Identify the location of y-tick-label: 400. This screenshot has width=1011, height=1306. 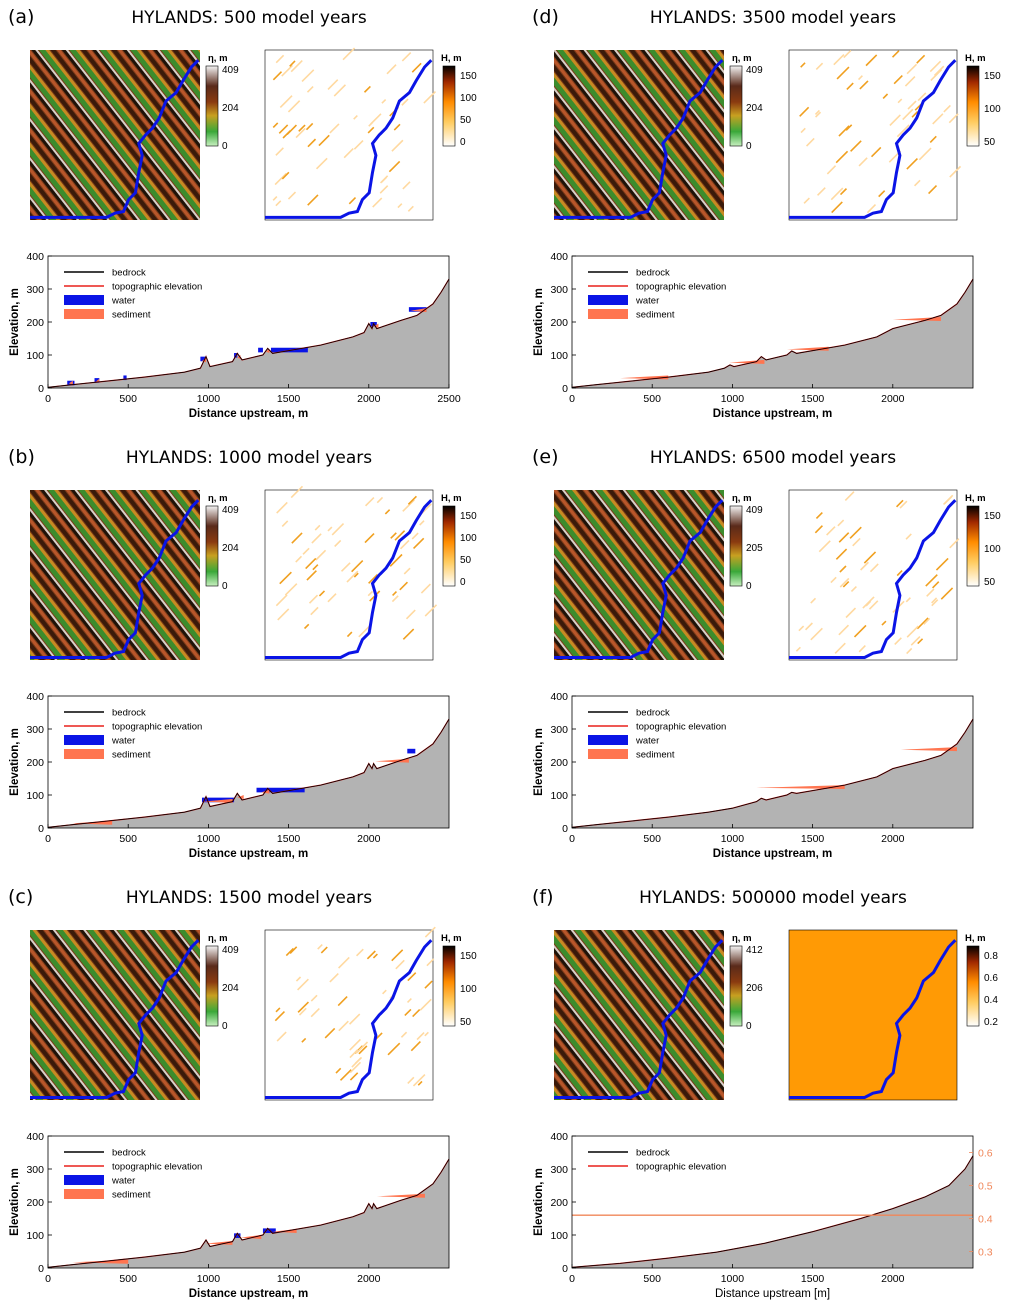
(559, 257).